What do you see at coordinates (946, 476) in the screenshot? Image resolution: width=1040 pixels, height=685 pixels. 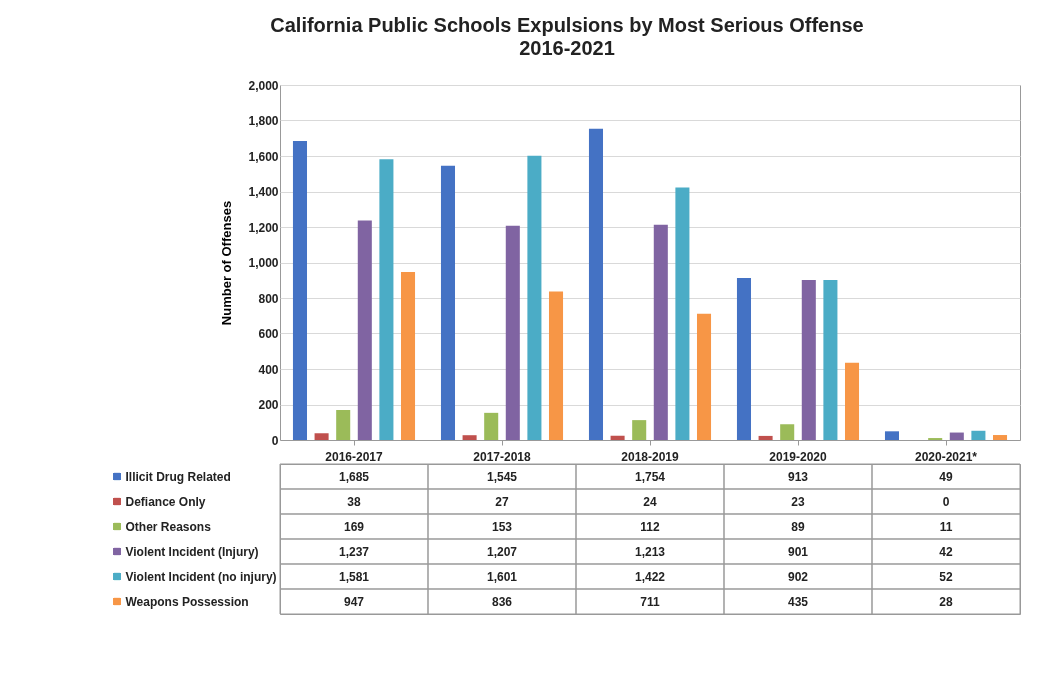 I see `data-label: 49` at bounding box center [946, 476].